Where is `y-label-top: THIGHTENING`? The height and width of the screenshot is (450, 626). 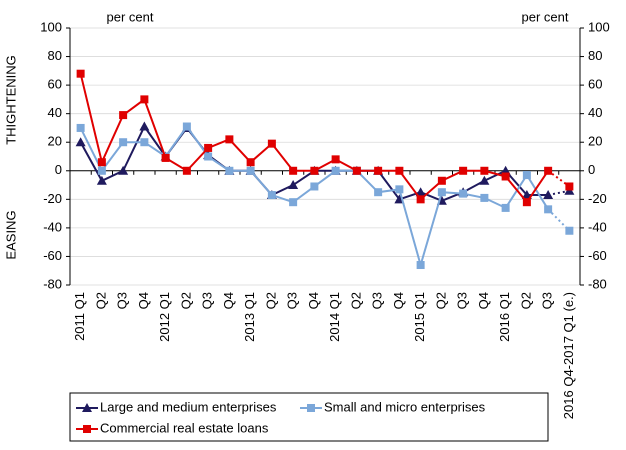 y-label-top: THIGHTENING is located at coordinates (10, 100).